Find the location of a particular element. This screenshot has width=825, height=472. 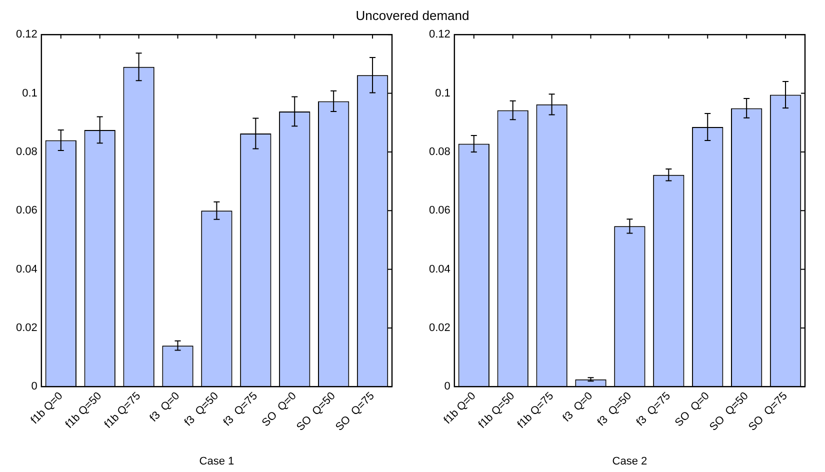

chart-title: Uncovered demand is located at coordinates (412, 15).